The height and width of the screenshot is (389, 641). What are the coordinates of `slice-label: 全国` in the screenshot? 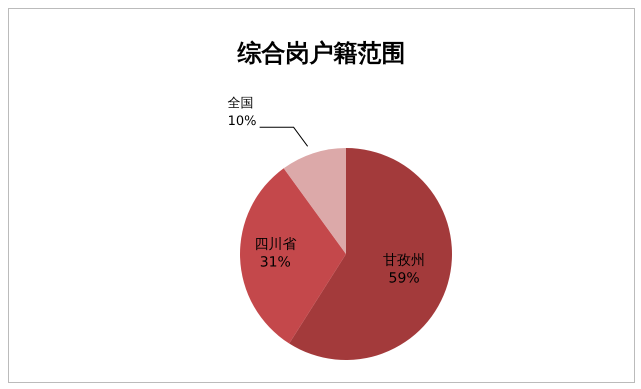 It's located at (241, 103).